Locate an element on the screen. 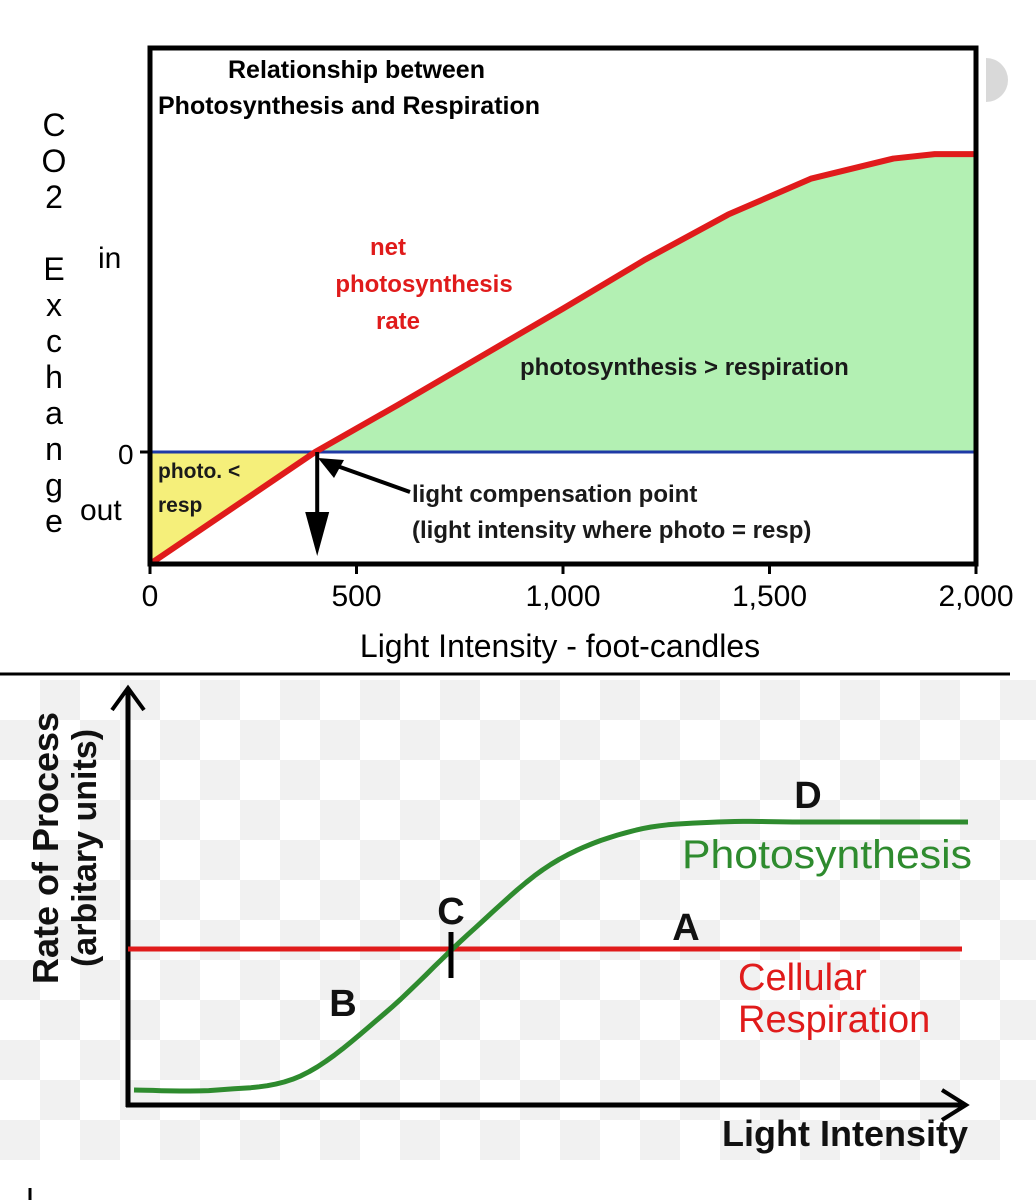  y-label-zero: 0 is located at coordinates (126, 454).